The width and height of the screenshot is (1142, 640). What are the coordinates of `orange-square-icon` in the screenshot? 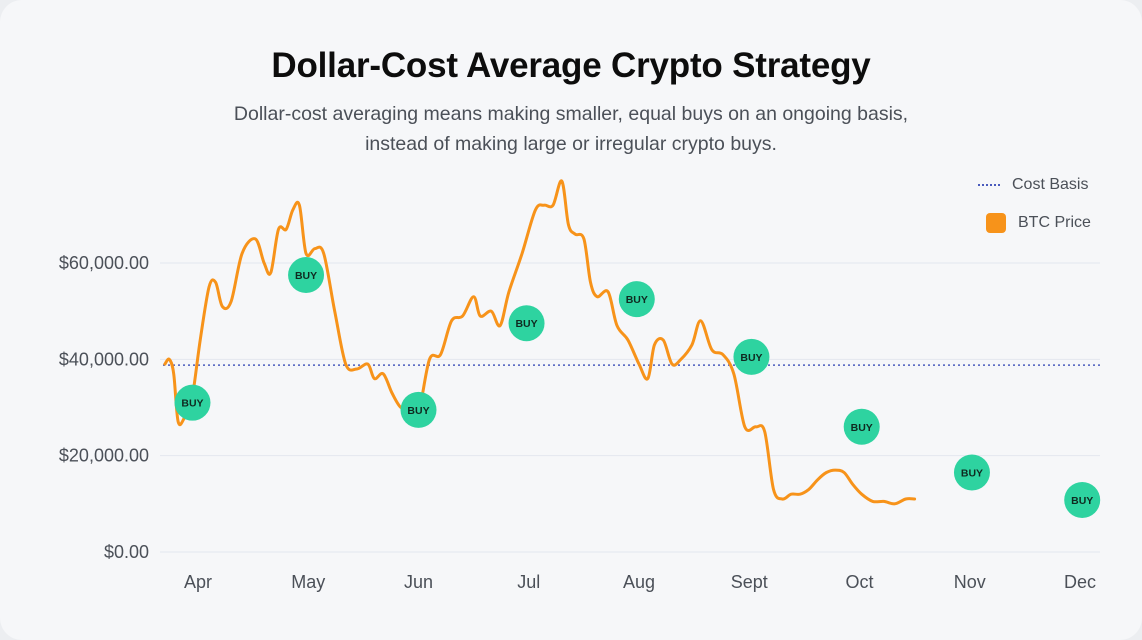 It's located at (996, 223).